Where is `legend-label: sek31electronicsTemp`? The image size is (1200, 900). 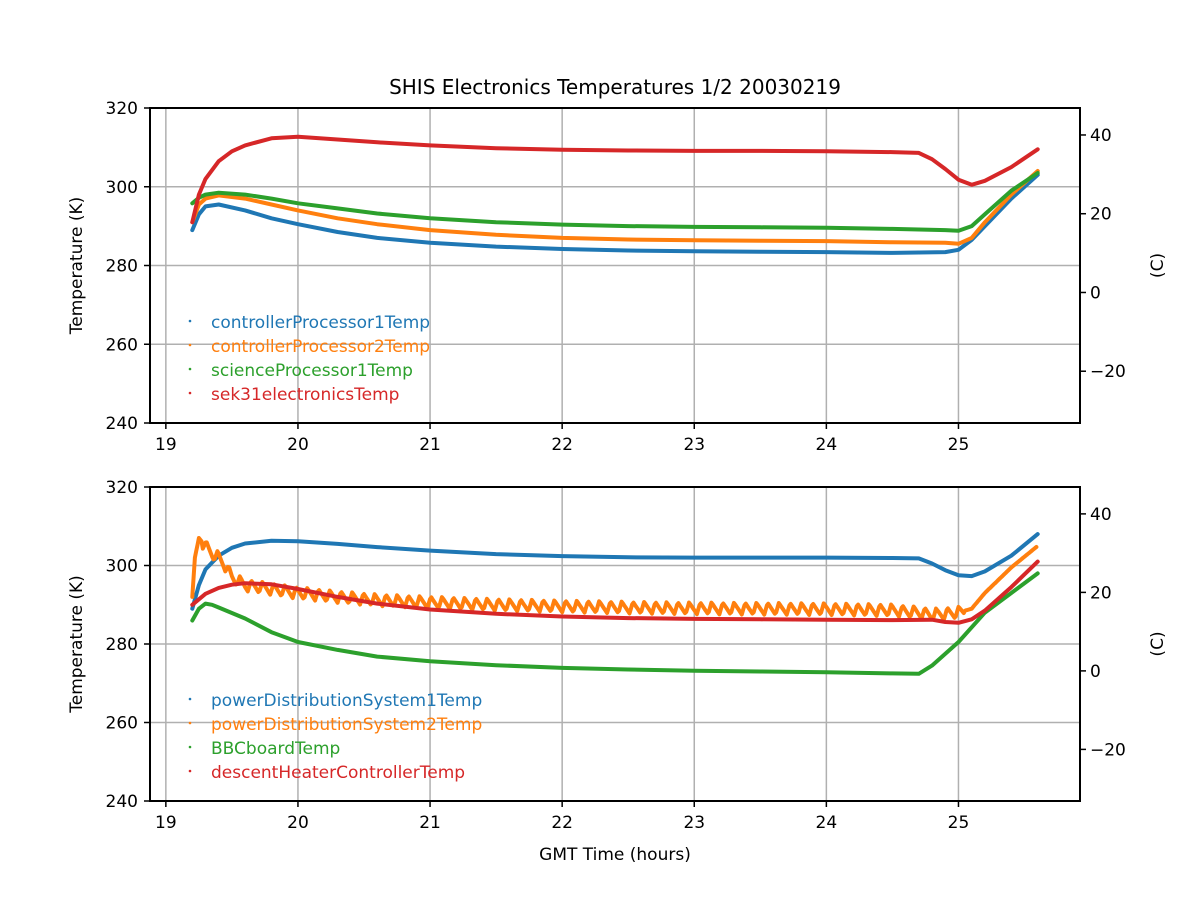
legend-label: sek31electronicsTemp is located at coordinates (305, 395).